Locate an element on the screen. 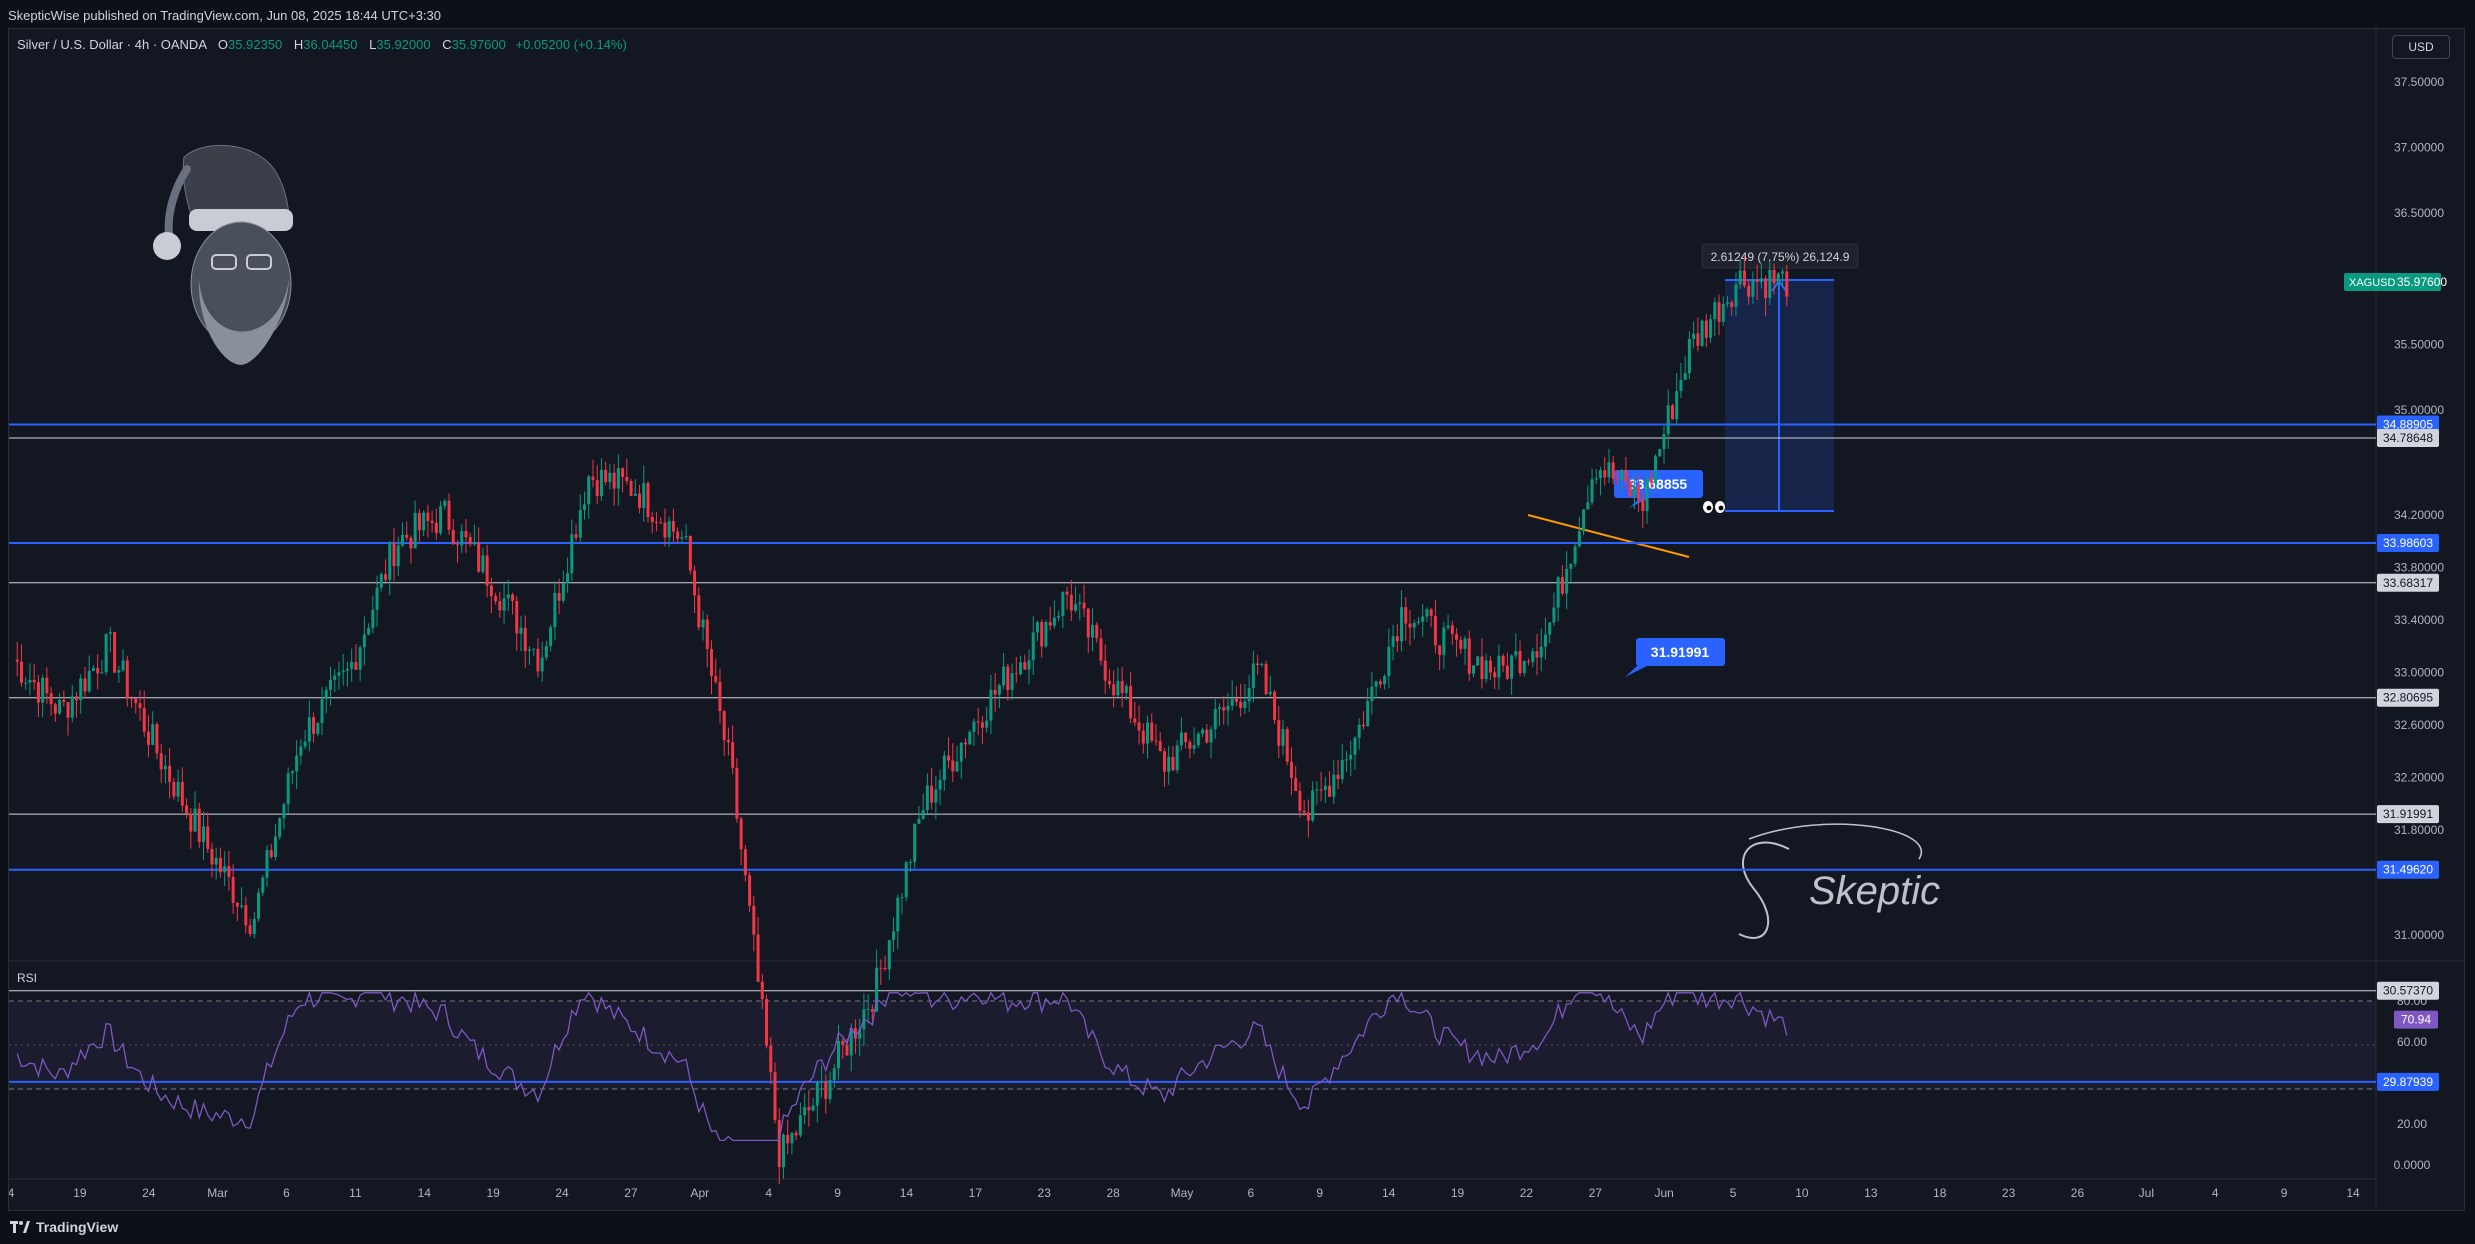 Image resolution: width=2475 pixels, height=1244 pixels. high-label: H is located at coordinates (298, 44).